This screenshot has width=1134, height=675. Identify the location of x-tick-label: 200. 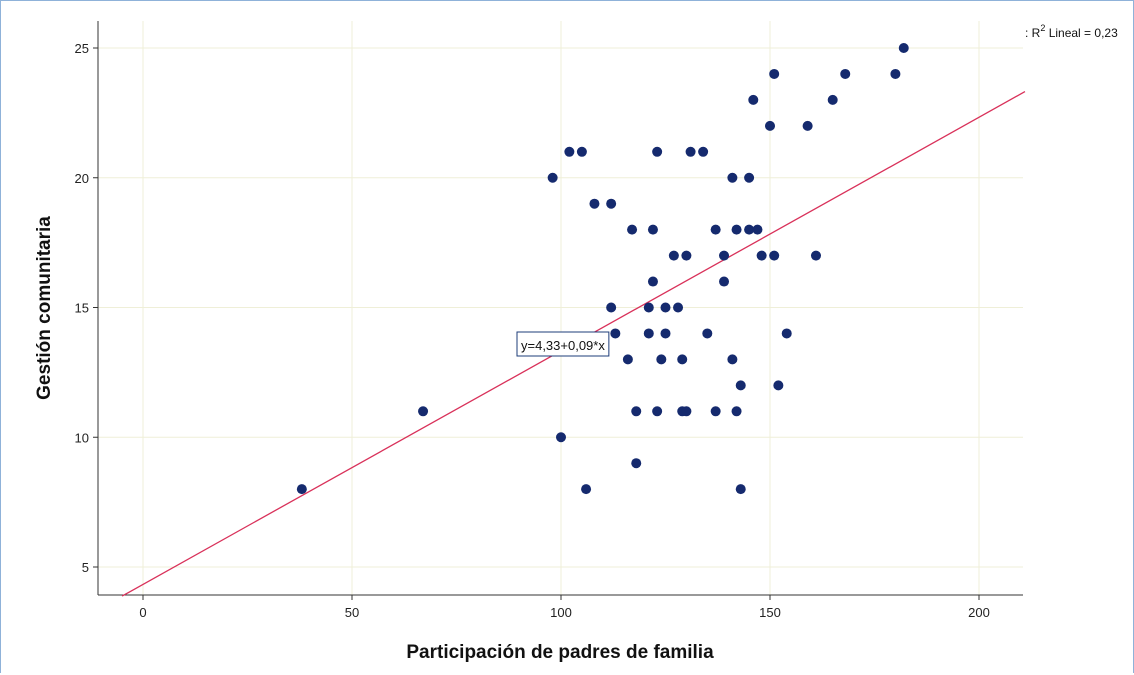
(979, 612).